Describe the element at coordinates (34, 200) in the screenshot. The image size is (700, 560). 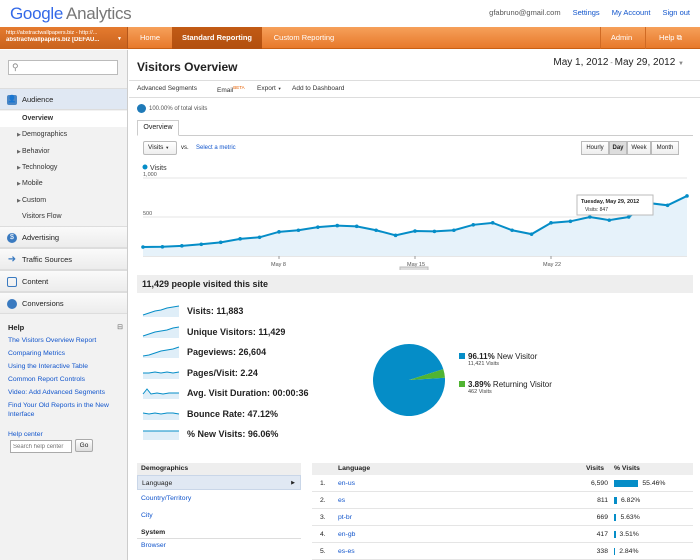
I see `label: Custom` at that location.